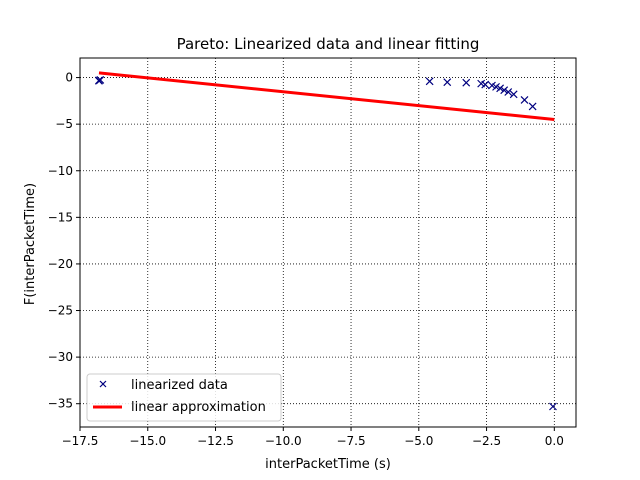 This screenshot has width=640, height=480. Describe the element at coordinates (60, 171) in the screenshot. I see `y-tick-label: −10` at that location.